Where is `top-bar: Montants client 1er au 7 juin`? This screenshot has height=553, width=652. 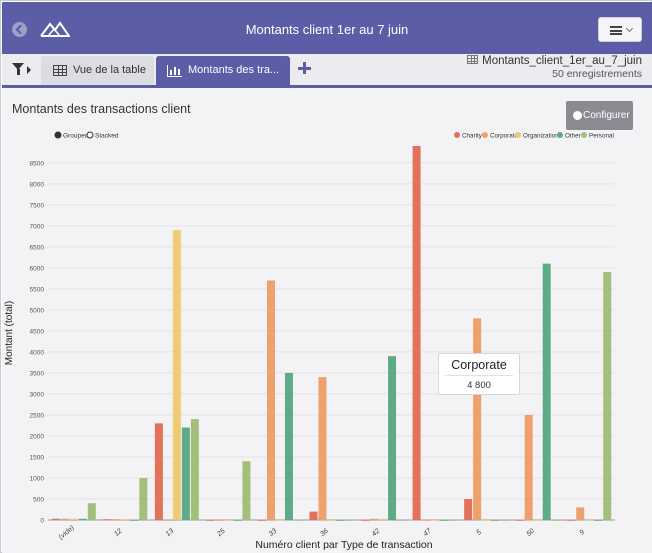 top-bar: Montants client 1er au 7 juin is located at coordinates (327, 28).